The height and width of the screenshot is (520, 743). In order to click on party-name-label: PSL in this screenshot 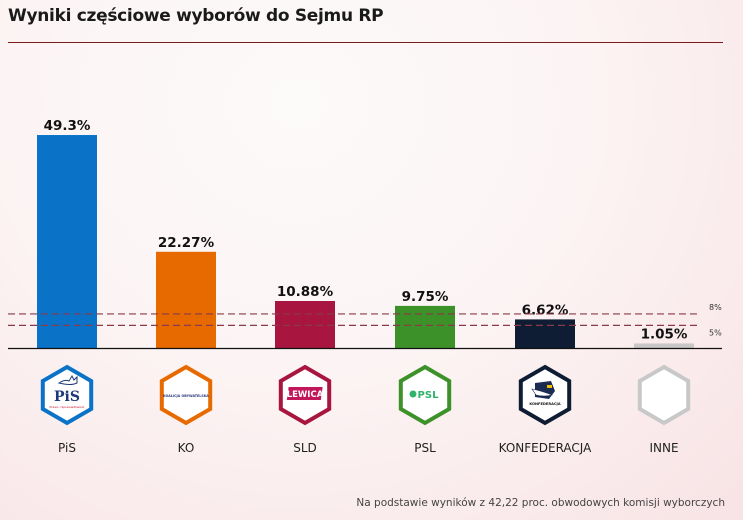, I will do `click(425, 448)`.